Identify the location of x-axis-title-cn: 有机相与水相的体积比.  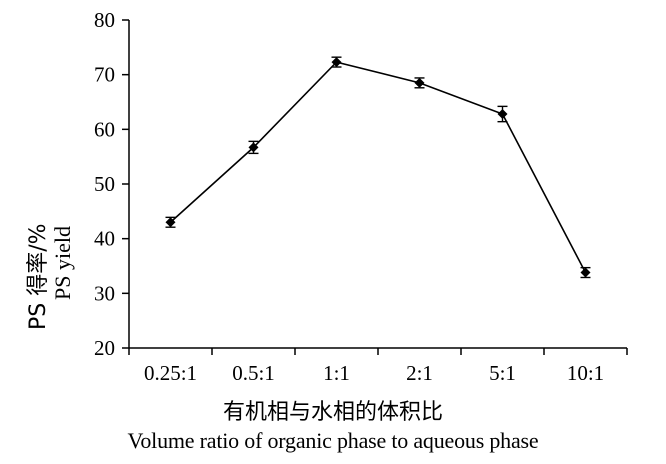
(332, 412).